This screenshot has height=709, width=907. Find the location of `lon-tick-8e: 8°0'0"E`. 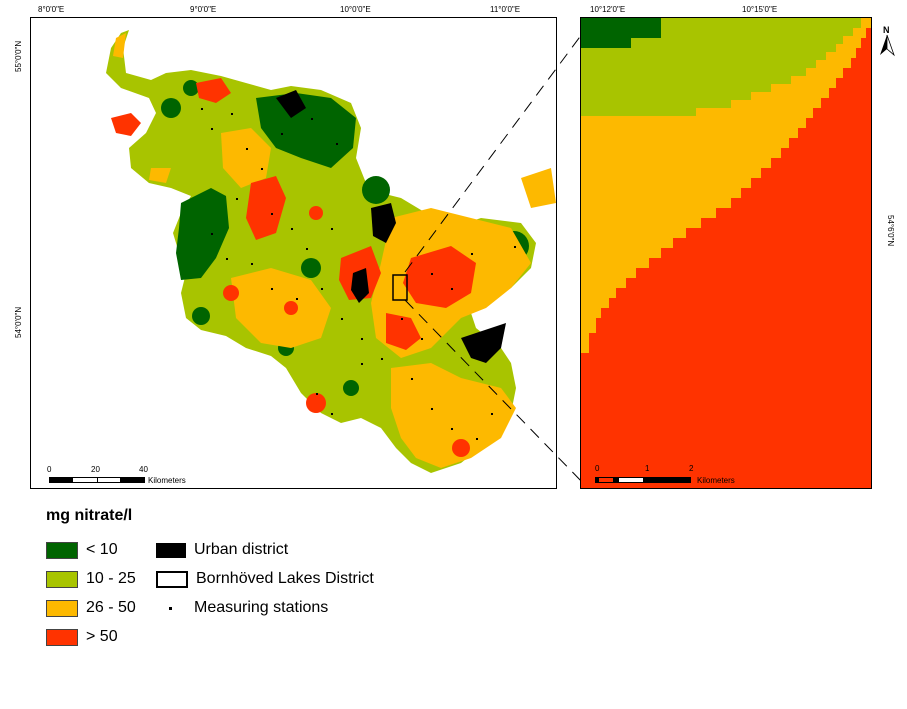

lon-tick-8e: 8°0'0"E is located at coordinates (51, 9).